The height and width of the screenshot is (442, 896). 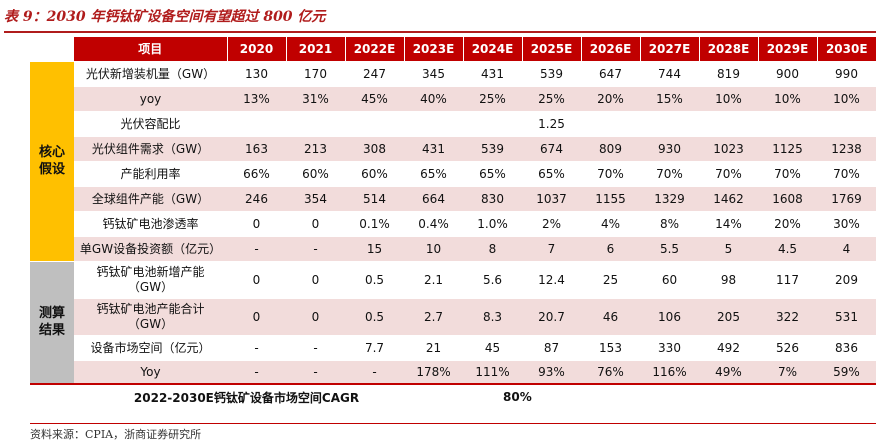 I want to click on table-cell: 1125, so click(x=787, y=149).